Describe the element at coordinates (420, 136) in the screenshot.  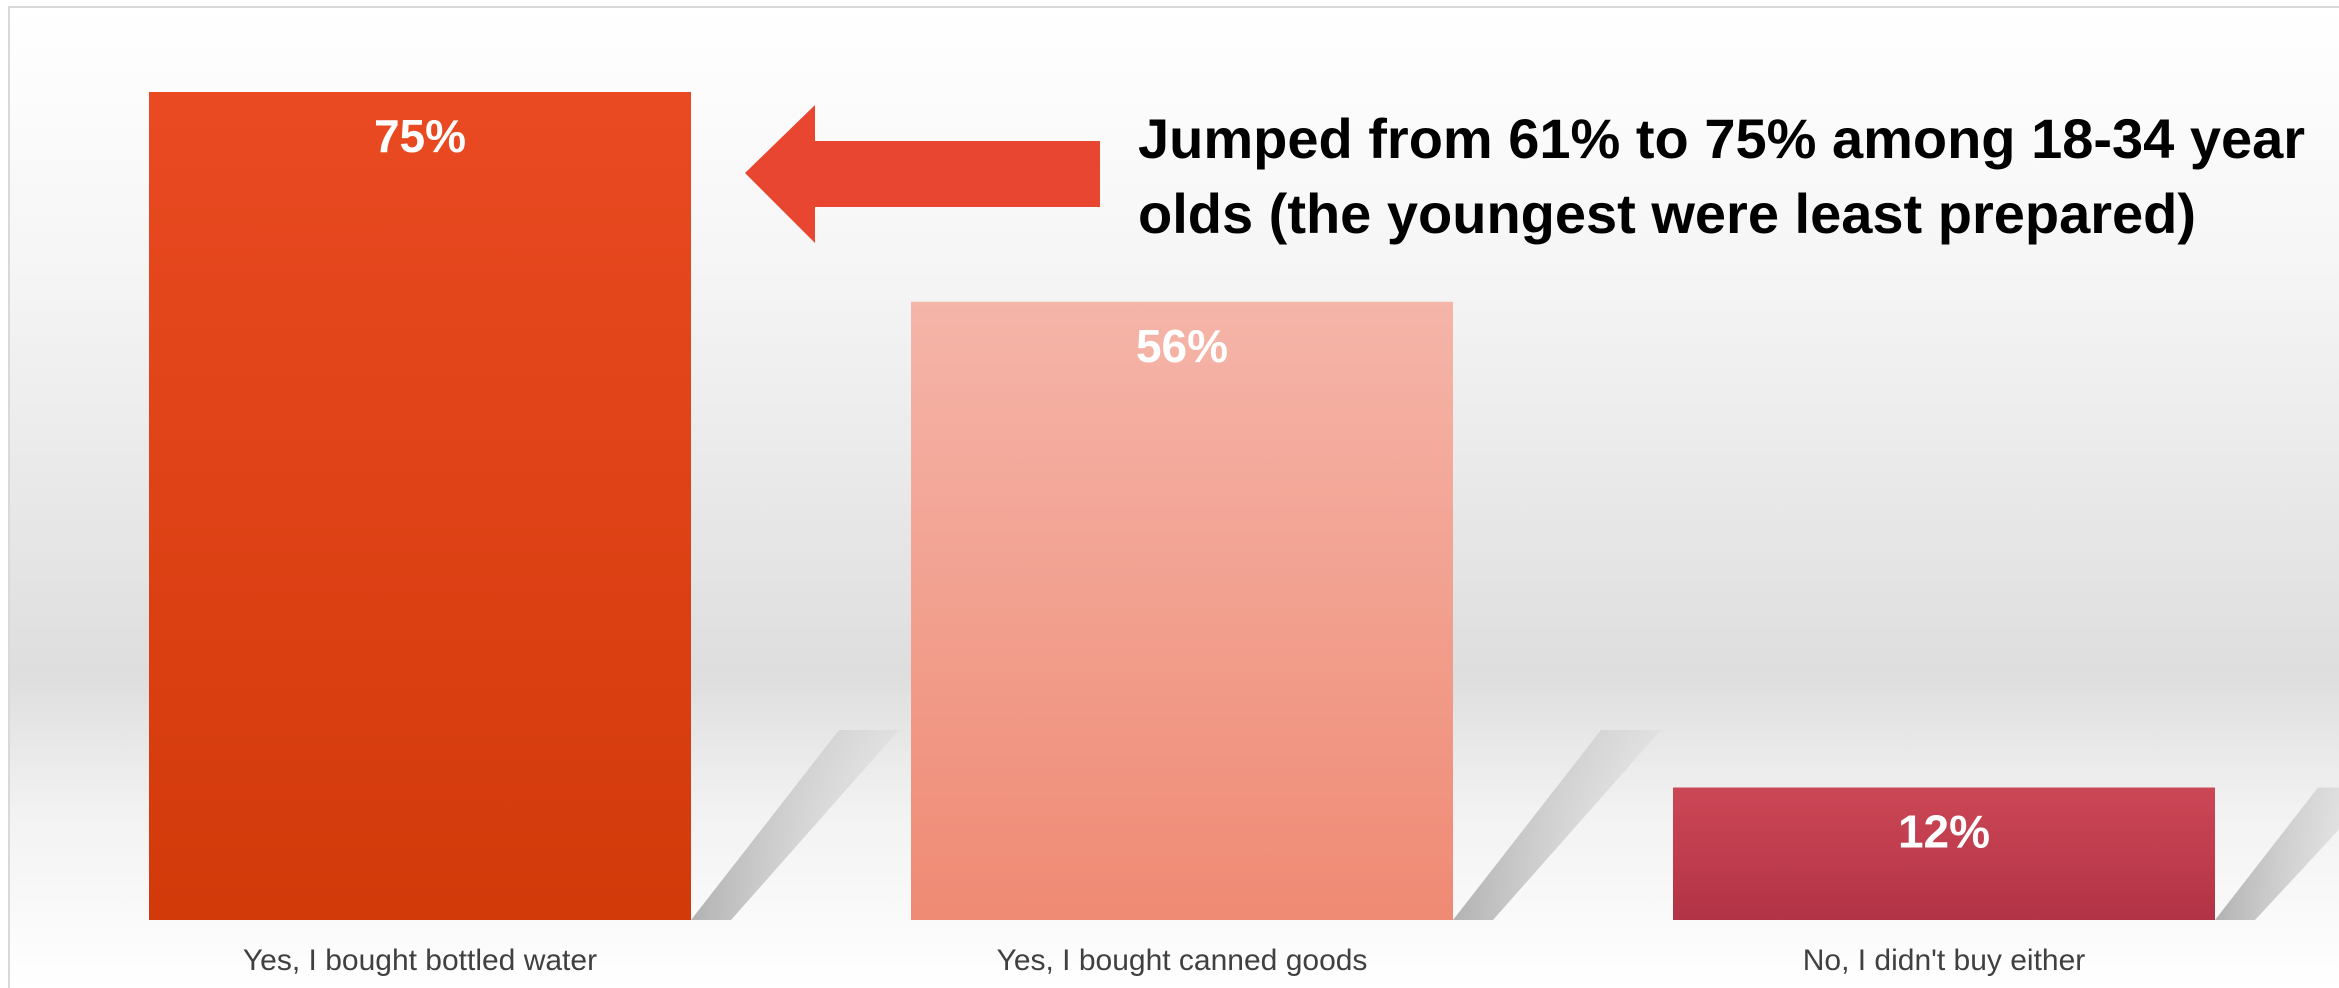
I see `data-label-1: 75%` at that location.